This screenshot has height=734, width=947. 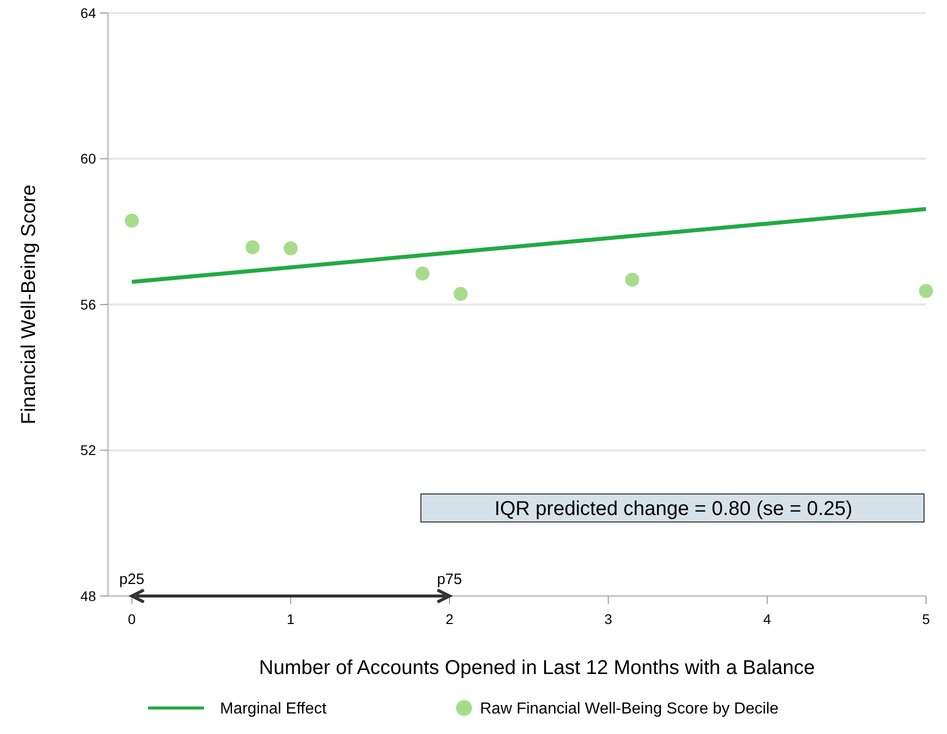 I want to click on x-tick-label: 3, so click(x=608, y=619).